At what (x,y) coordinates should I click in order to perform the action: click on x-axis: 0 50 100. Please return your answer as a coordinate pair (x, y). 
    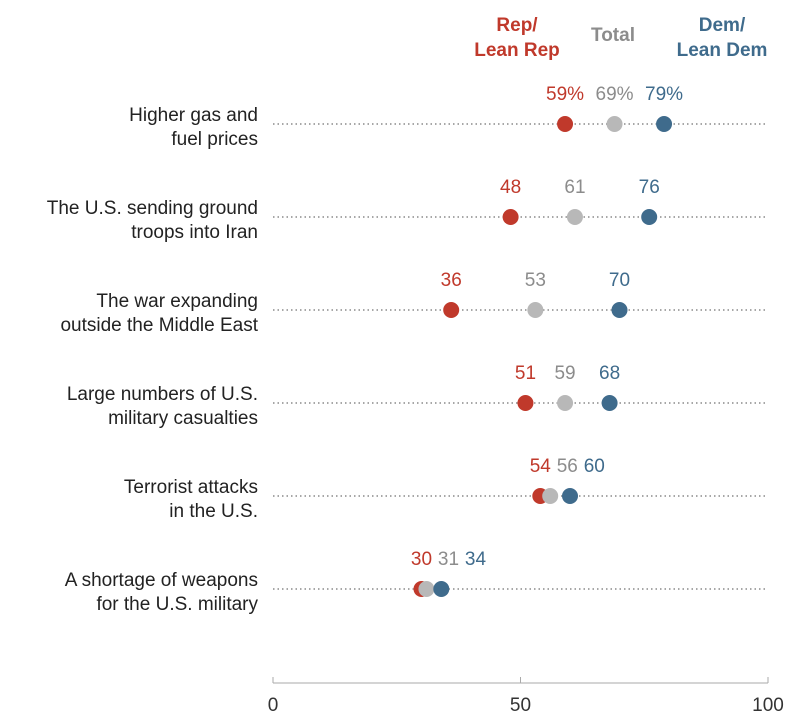
    Looking at the image, I should click on (526, 696).